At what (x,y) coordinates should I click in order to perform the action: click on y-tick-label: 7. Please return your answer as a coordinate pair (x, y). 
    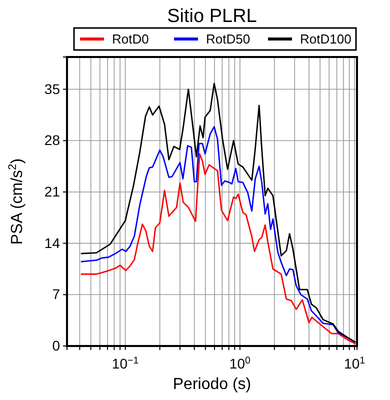
    Looking at the image, I should click on (56, 294).